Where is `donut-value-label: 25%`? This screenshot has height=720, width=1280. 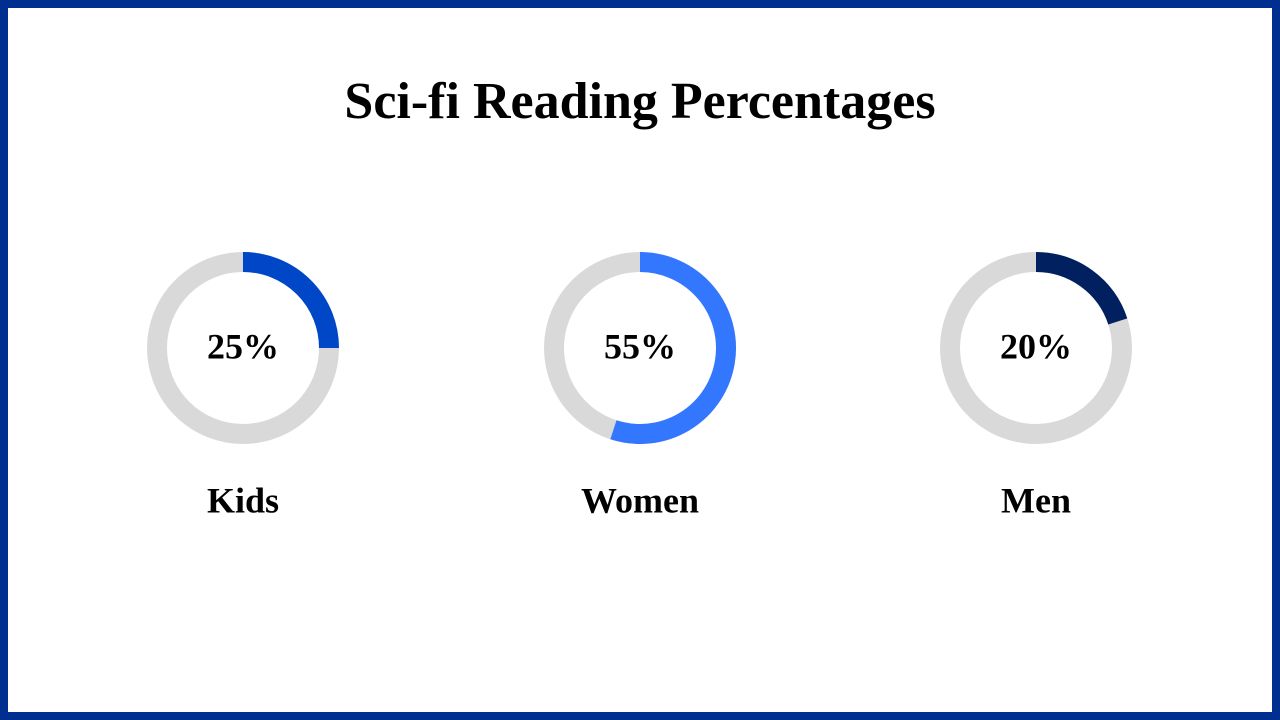
donut-value-label: 25% is located at coordinates (243, 346).